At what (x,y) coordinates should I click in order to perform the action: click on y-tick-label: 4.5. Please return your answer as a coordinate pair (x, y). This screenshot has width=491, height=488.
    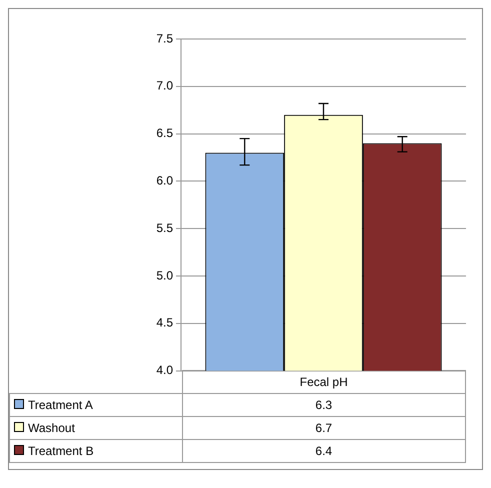
    Looking at the image, I should click on (165, 323).